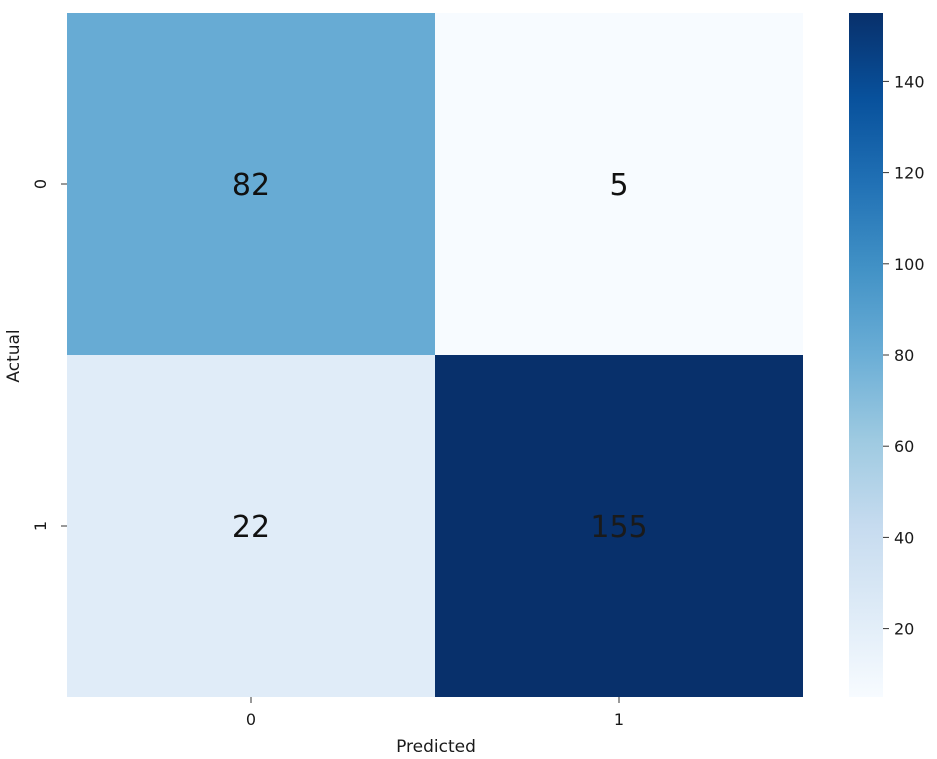 This screenshot has height=759, width=937. Describe the element at coordinates (49, 355) in the screenshot. I see `y-axis: 01` at that location.